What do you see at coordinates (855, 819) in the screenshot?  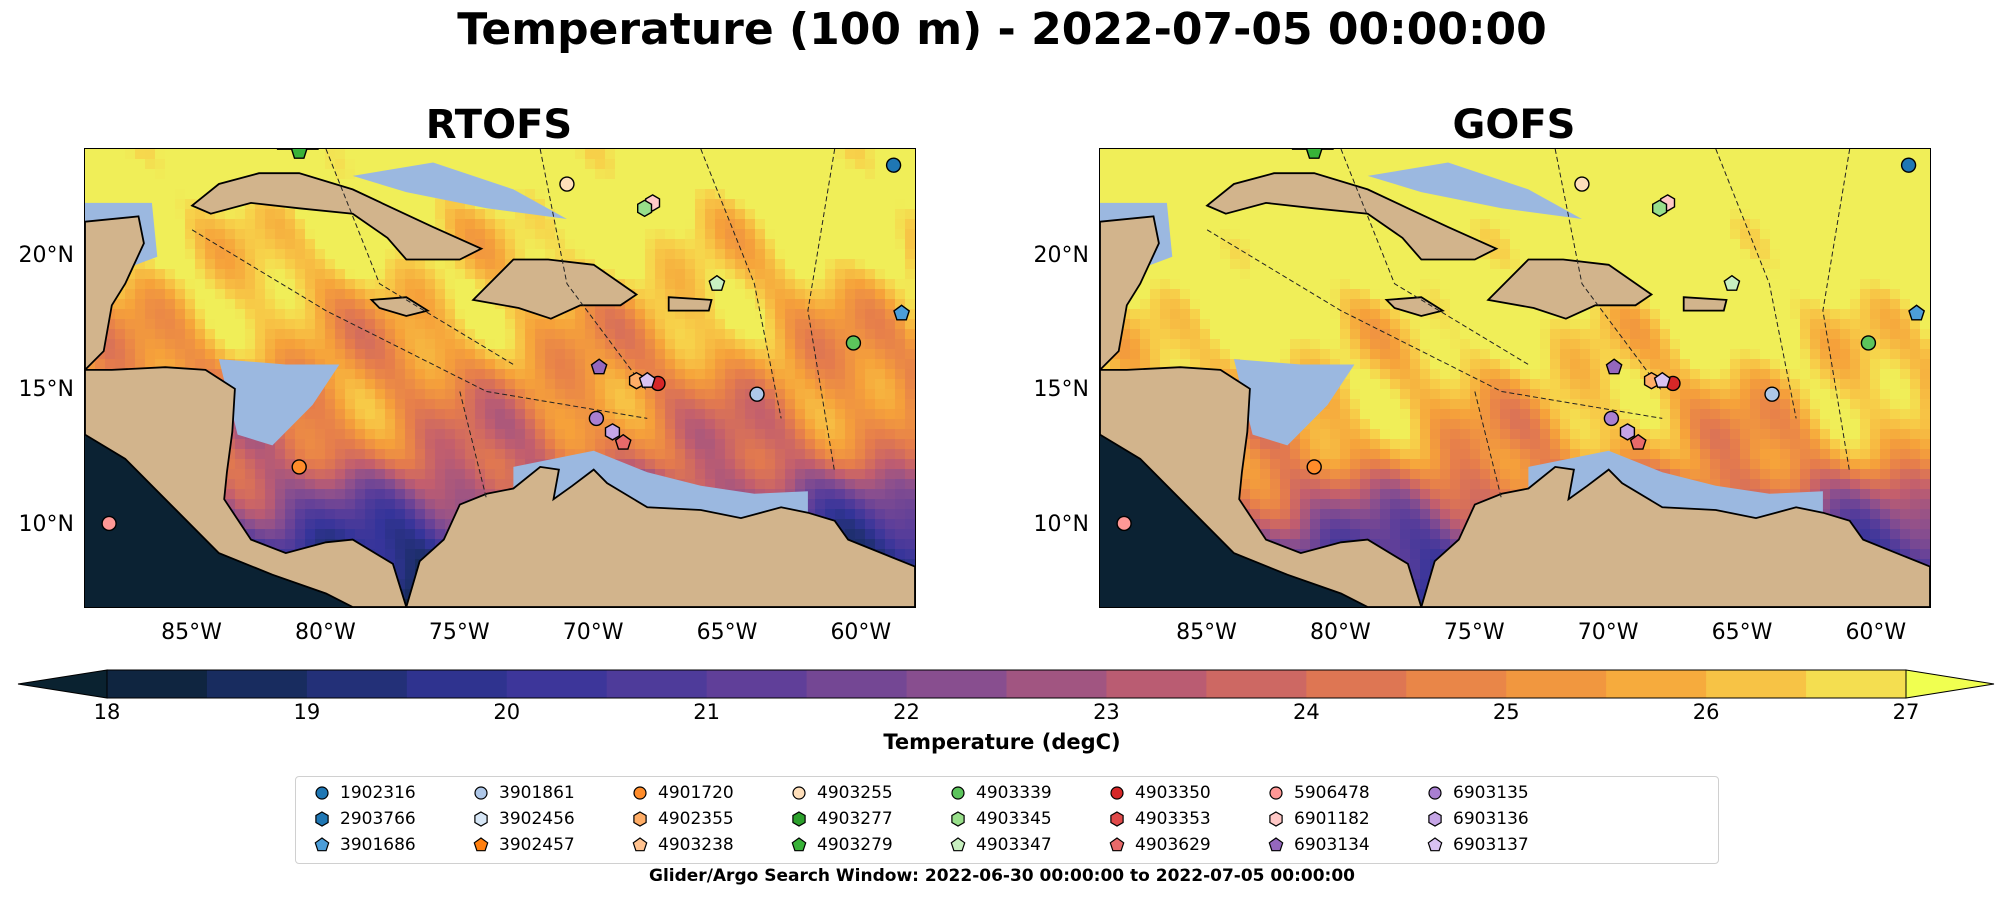 I see `legend-label: 4903277` at bounding box center [855, 819].